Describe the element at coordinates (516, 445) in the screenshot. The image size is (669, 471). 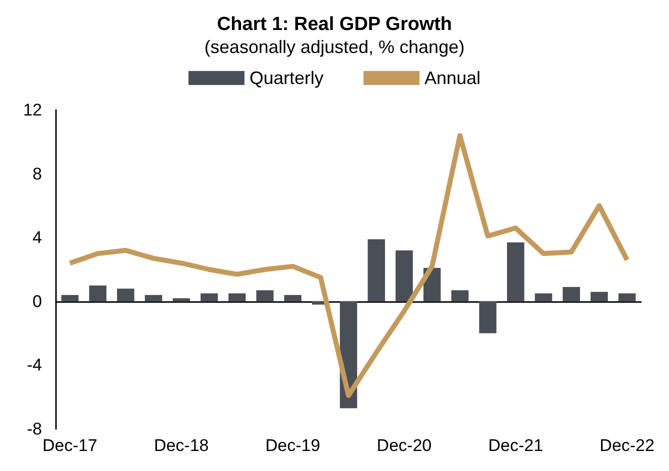
I see `x-tick-label: Dec-21` at that location.